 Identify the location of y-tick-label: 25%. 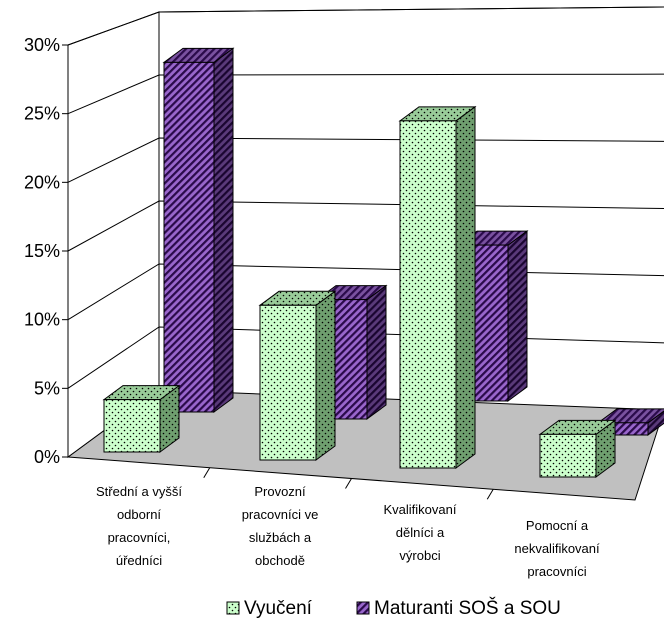
(42, 114).